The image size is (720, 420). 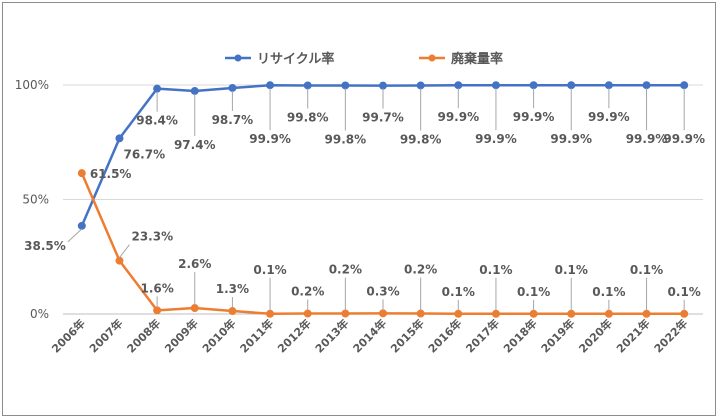 What do you see at coordinates (295, 59) in the screenshot?
I see `legend-label: リサイクル率` at bounding box center [295, 59].